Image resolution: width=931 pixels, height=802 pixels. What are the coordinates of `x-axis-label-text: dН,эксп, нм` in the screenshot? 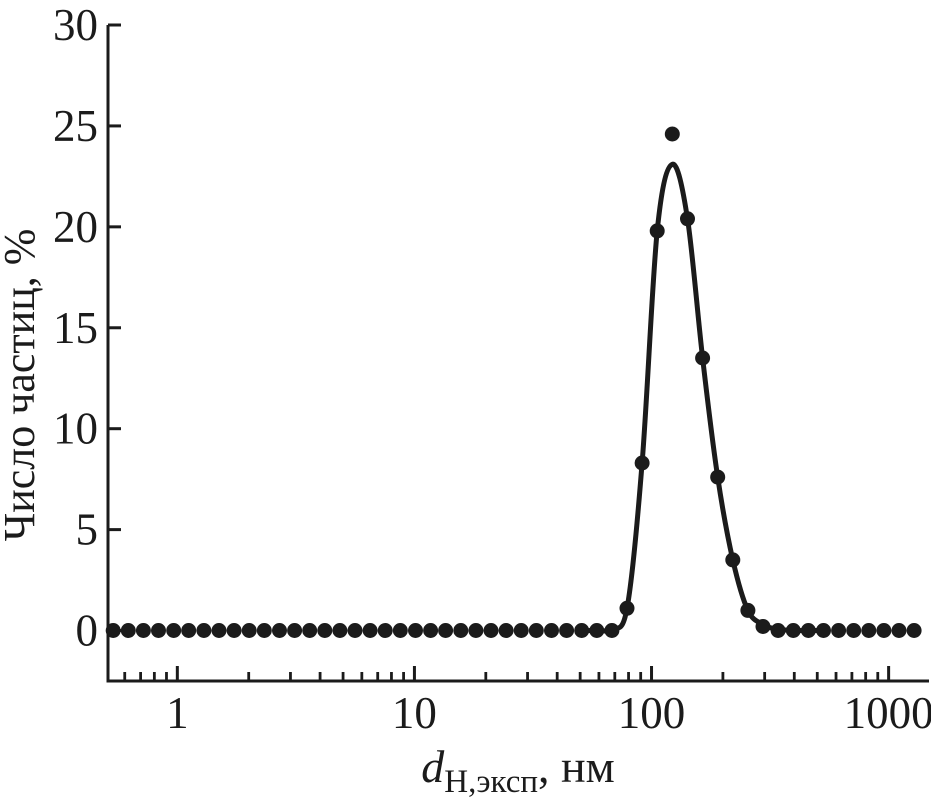 It's located at (518, 770).